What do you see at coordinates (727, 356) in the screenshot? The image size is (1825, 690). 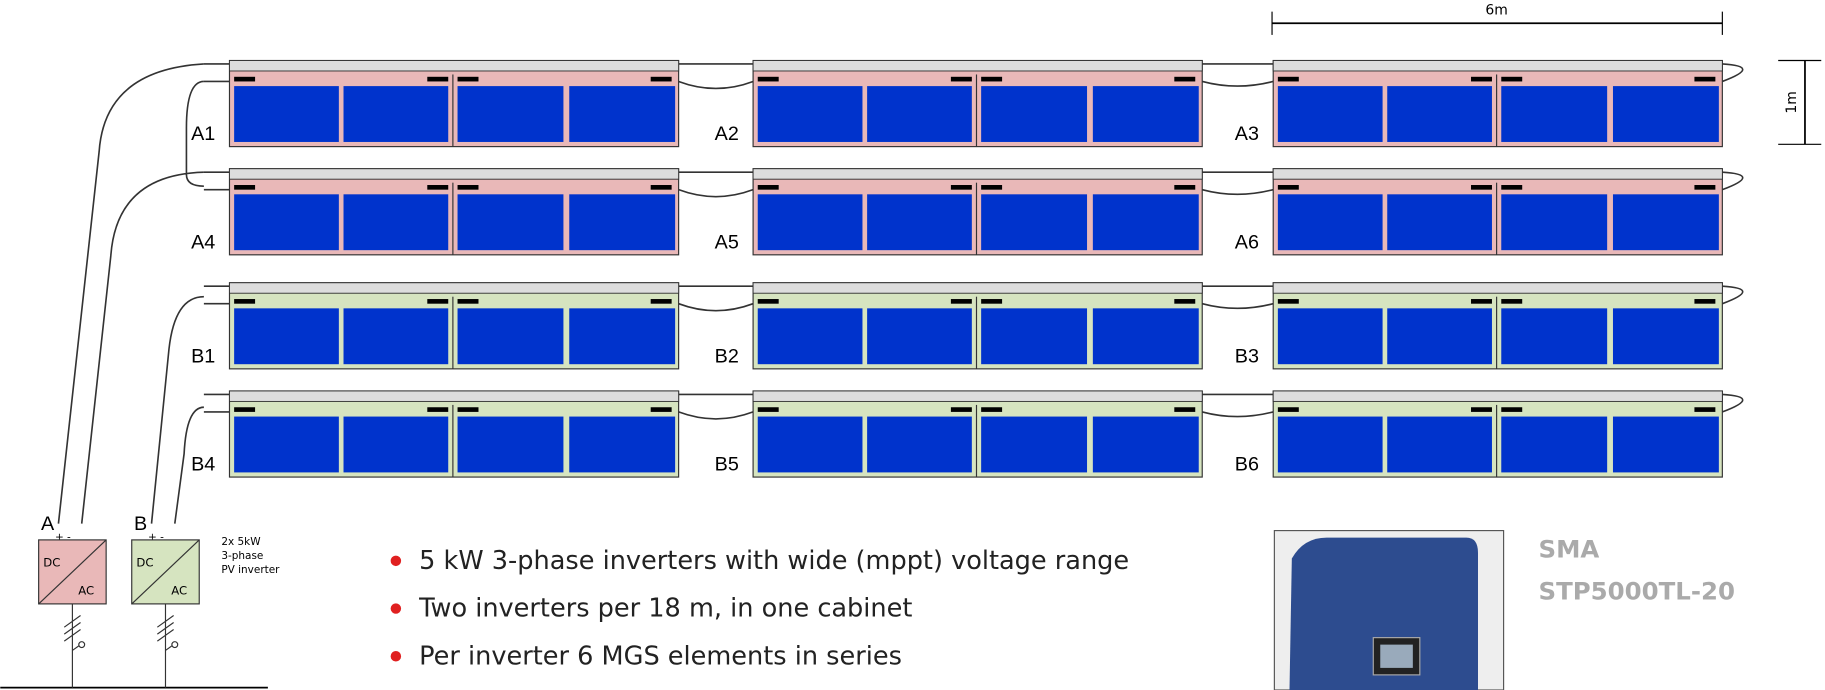 I see `module-label: B2` at bounding box center [727, 356].